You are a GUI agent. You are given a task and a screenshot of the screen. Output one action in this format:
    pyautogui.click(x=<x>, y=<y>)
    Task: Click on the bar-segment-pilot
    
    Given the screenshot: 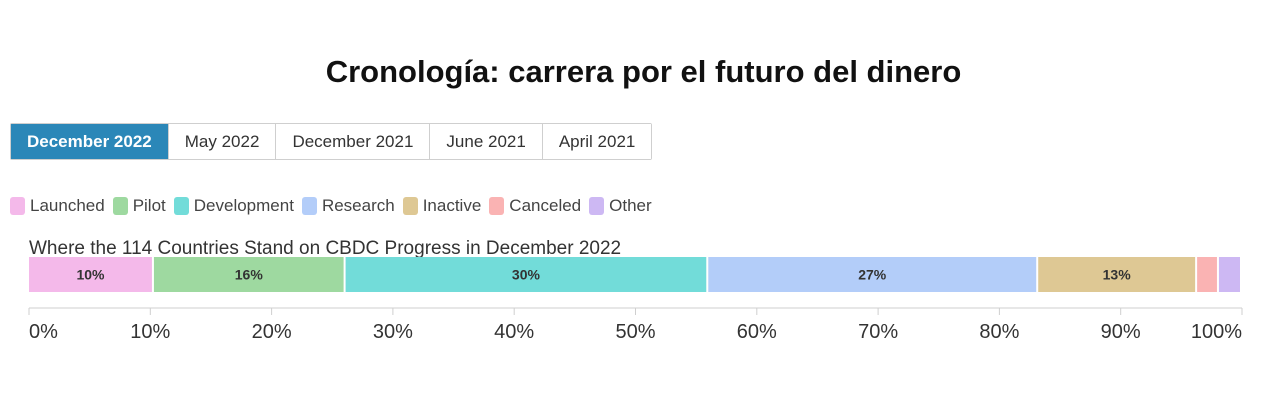 What is the action you would take?
    pyautogui.click(x=248, y=274)
    